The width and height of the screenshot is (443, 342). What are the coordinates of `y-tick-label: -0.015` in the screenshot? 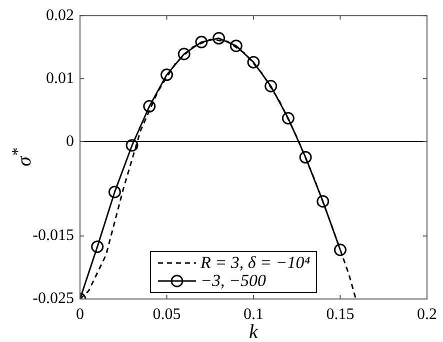 It's located at (53, 235).